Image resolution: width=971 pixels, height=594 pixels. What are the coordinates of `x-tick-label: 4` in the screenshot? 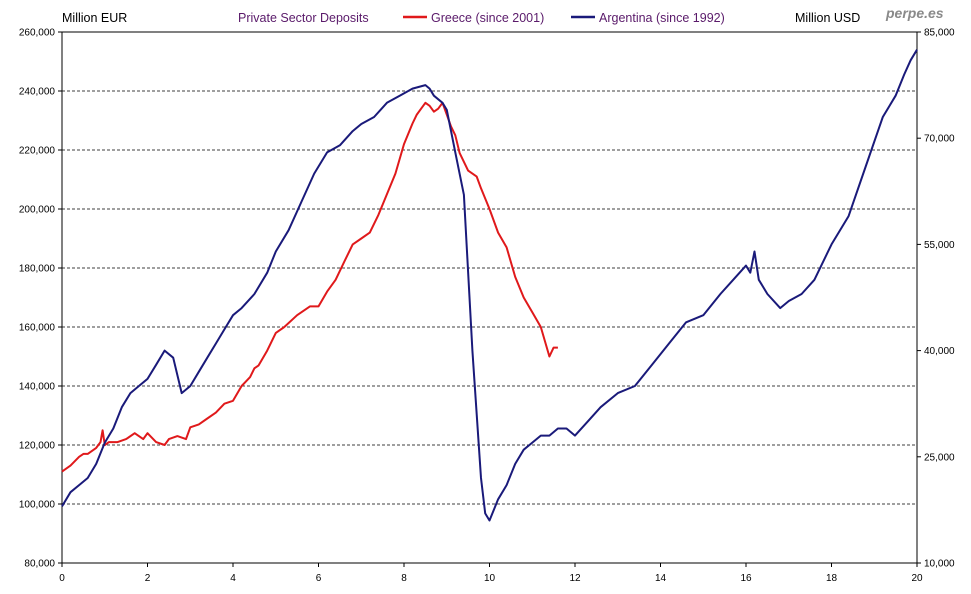 It's located at (233, 578).